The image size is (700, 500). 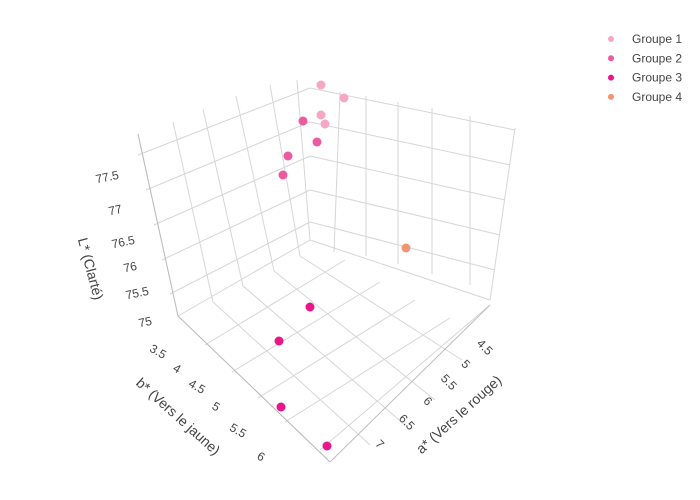 I want to click on y-tick-label: 5, so click(x=216, y=407).